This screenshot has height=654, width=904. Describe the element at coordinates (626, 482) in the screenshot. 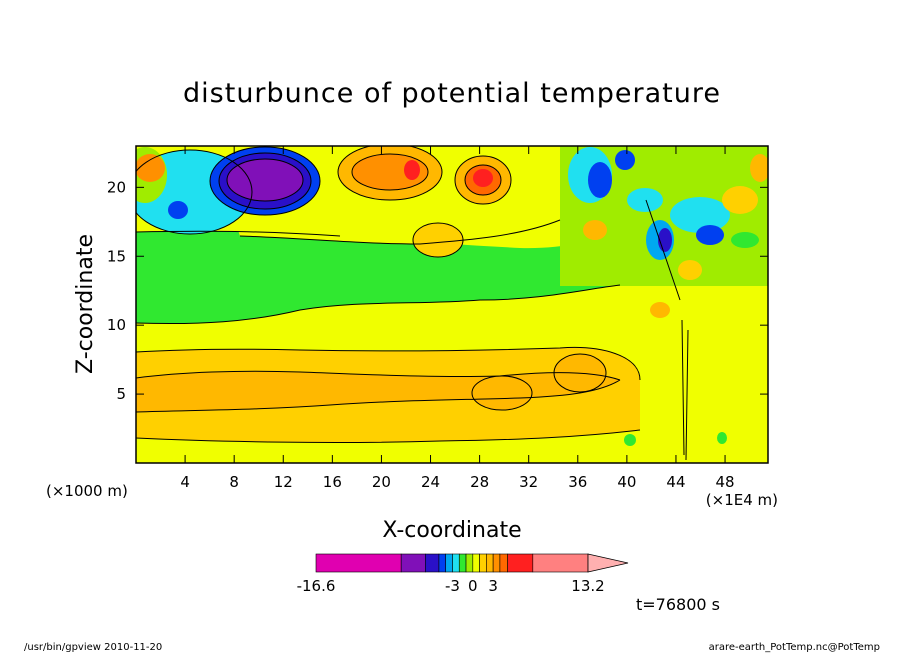

I see `x-tick-label: 40` at that location.